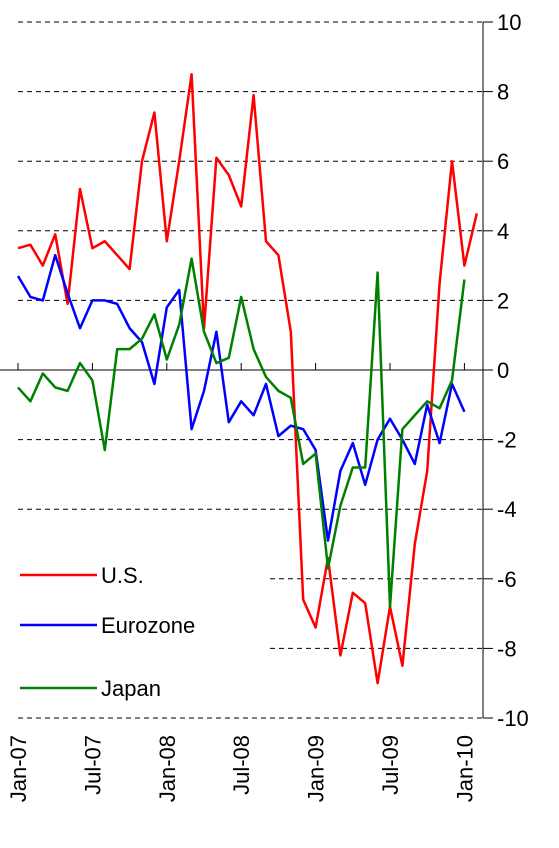  I want to click on y-tick-label: 8, so click(503, 92).